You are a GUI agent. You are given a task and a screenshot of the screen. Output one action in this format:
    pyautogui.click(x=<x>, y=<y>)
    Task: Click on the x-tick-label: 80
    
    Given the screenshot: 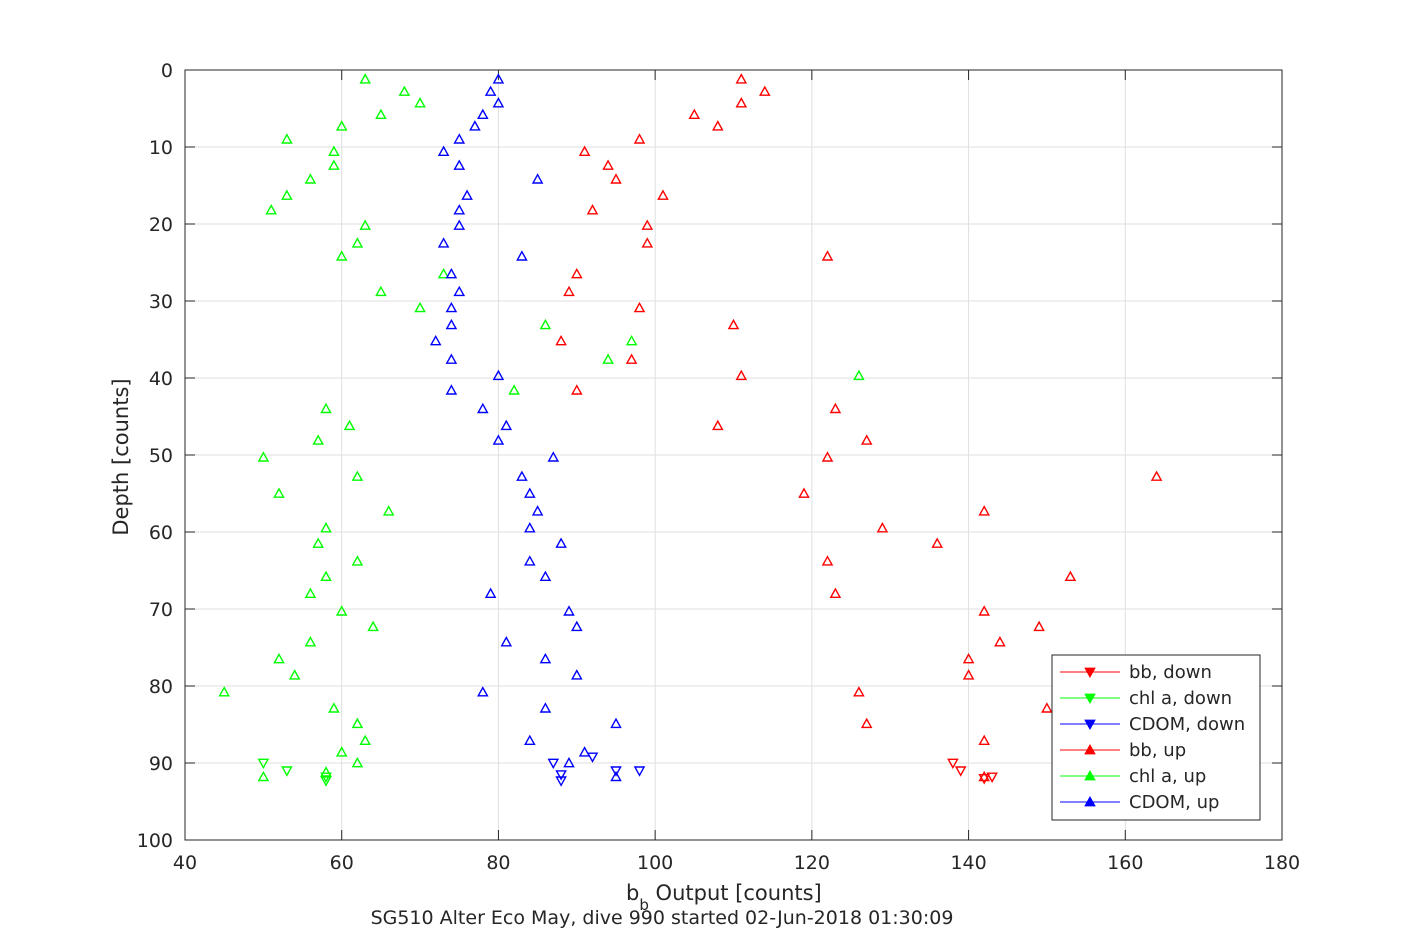 What is the action you would take?
    pyautogui.click(x=498, y=863)
    